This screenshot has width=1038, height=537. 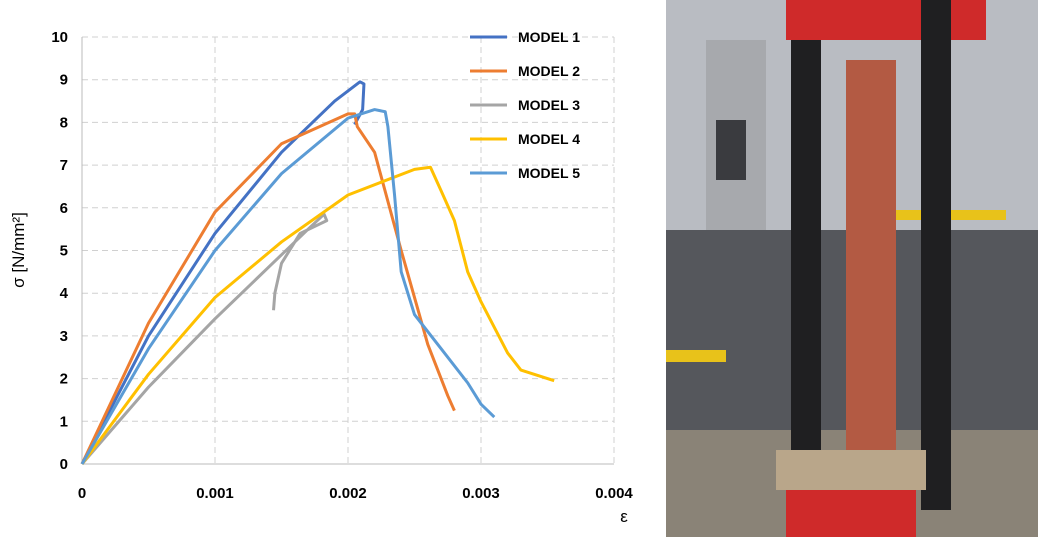 What do you see at coordinates (64, 336) in the screenshot?
I see `y-tick-label: 3` at bounding box center [64, 336].